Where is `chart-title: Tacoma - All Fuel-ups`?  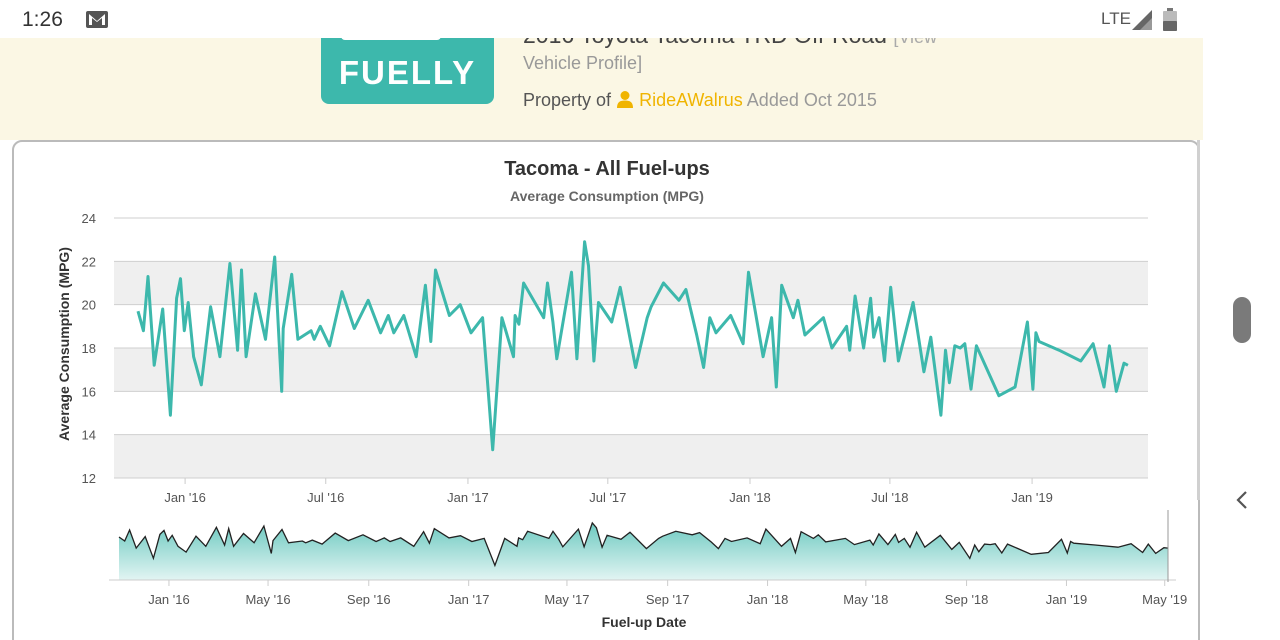
chart-title: Tacoma - All Fuel-ups is located at coordinates (607, 169).